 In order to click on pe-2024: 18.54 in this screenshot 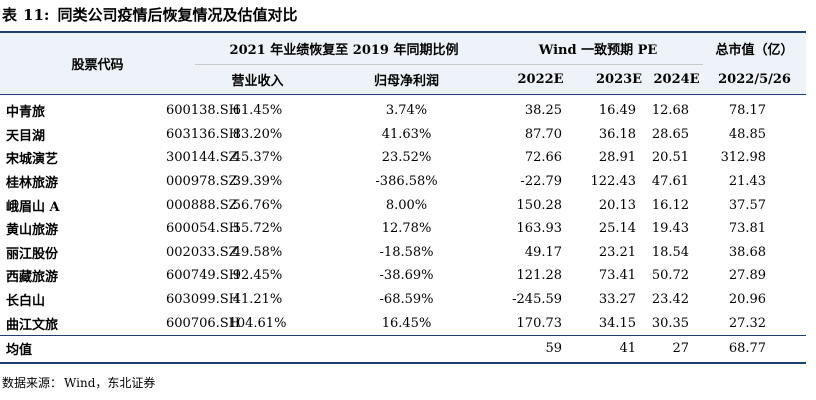, I will do `click(670, 252)`.